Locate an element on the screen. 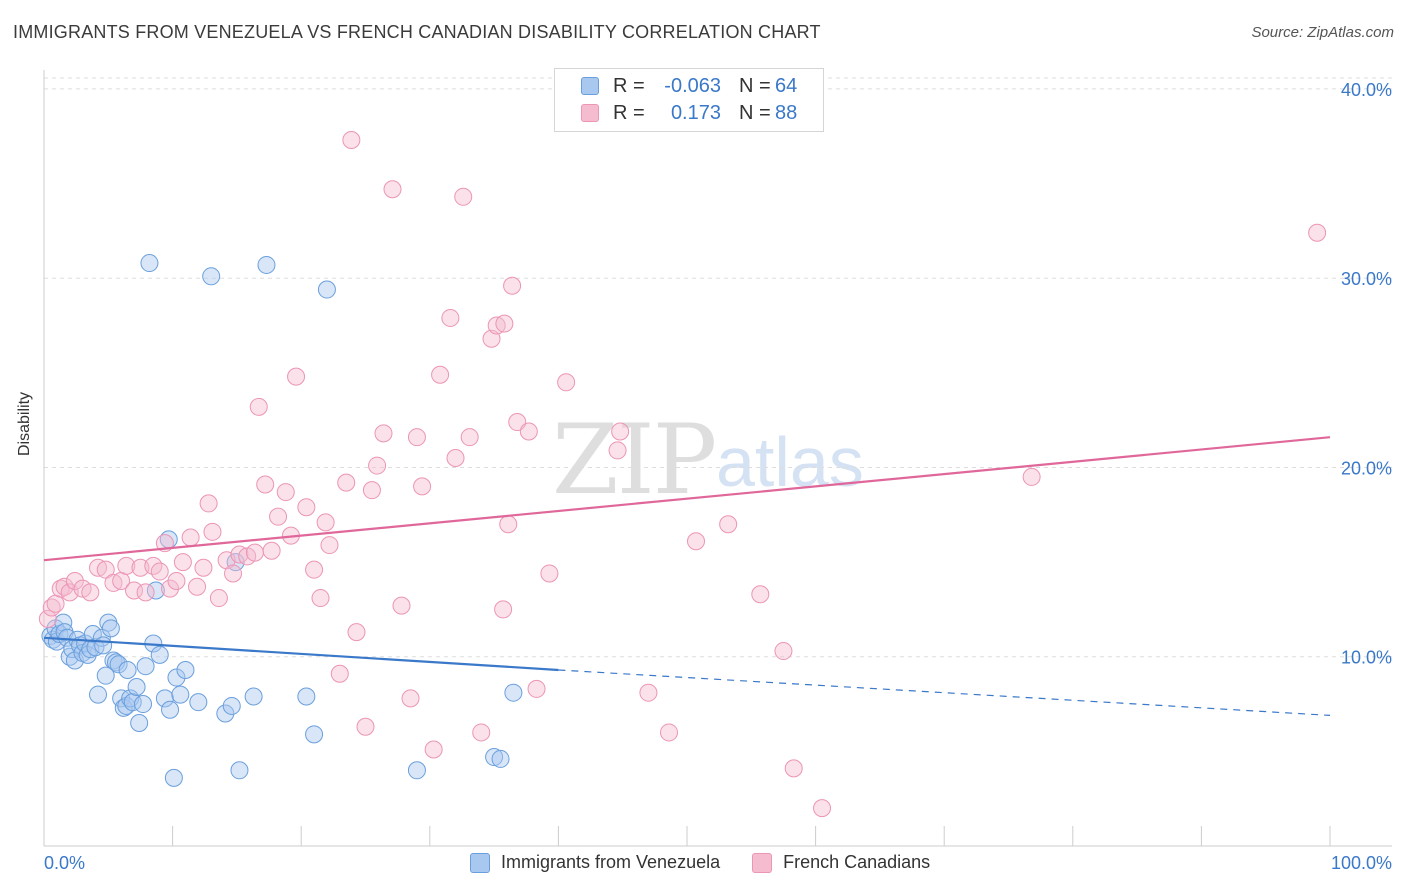 The height and width of the screenshot is (892, 1406). legend-item-venezuela: Immigrants from Venezuela is located at coordinates (595, 862).